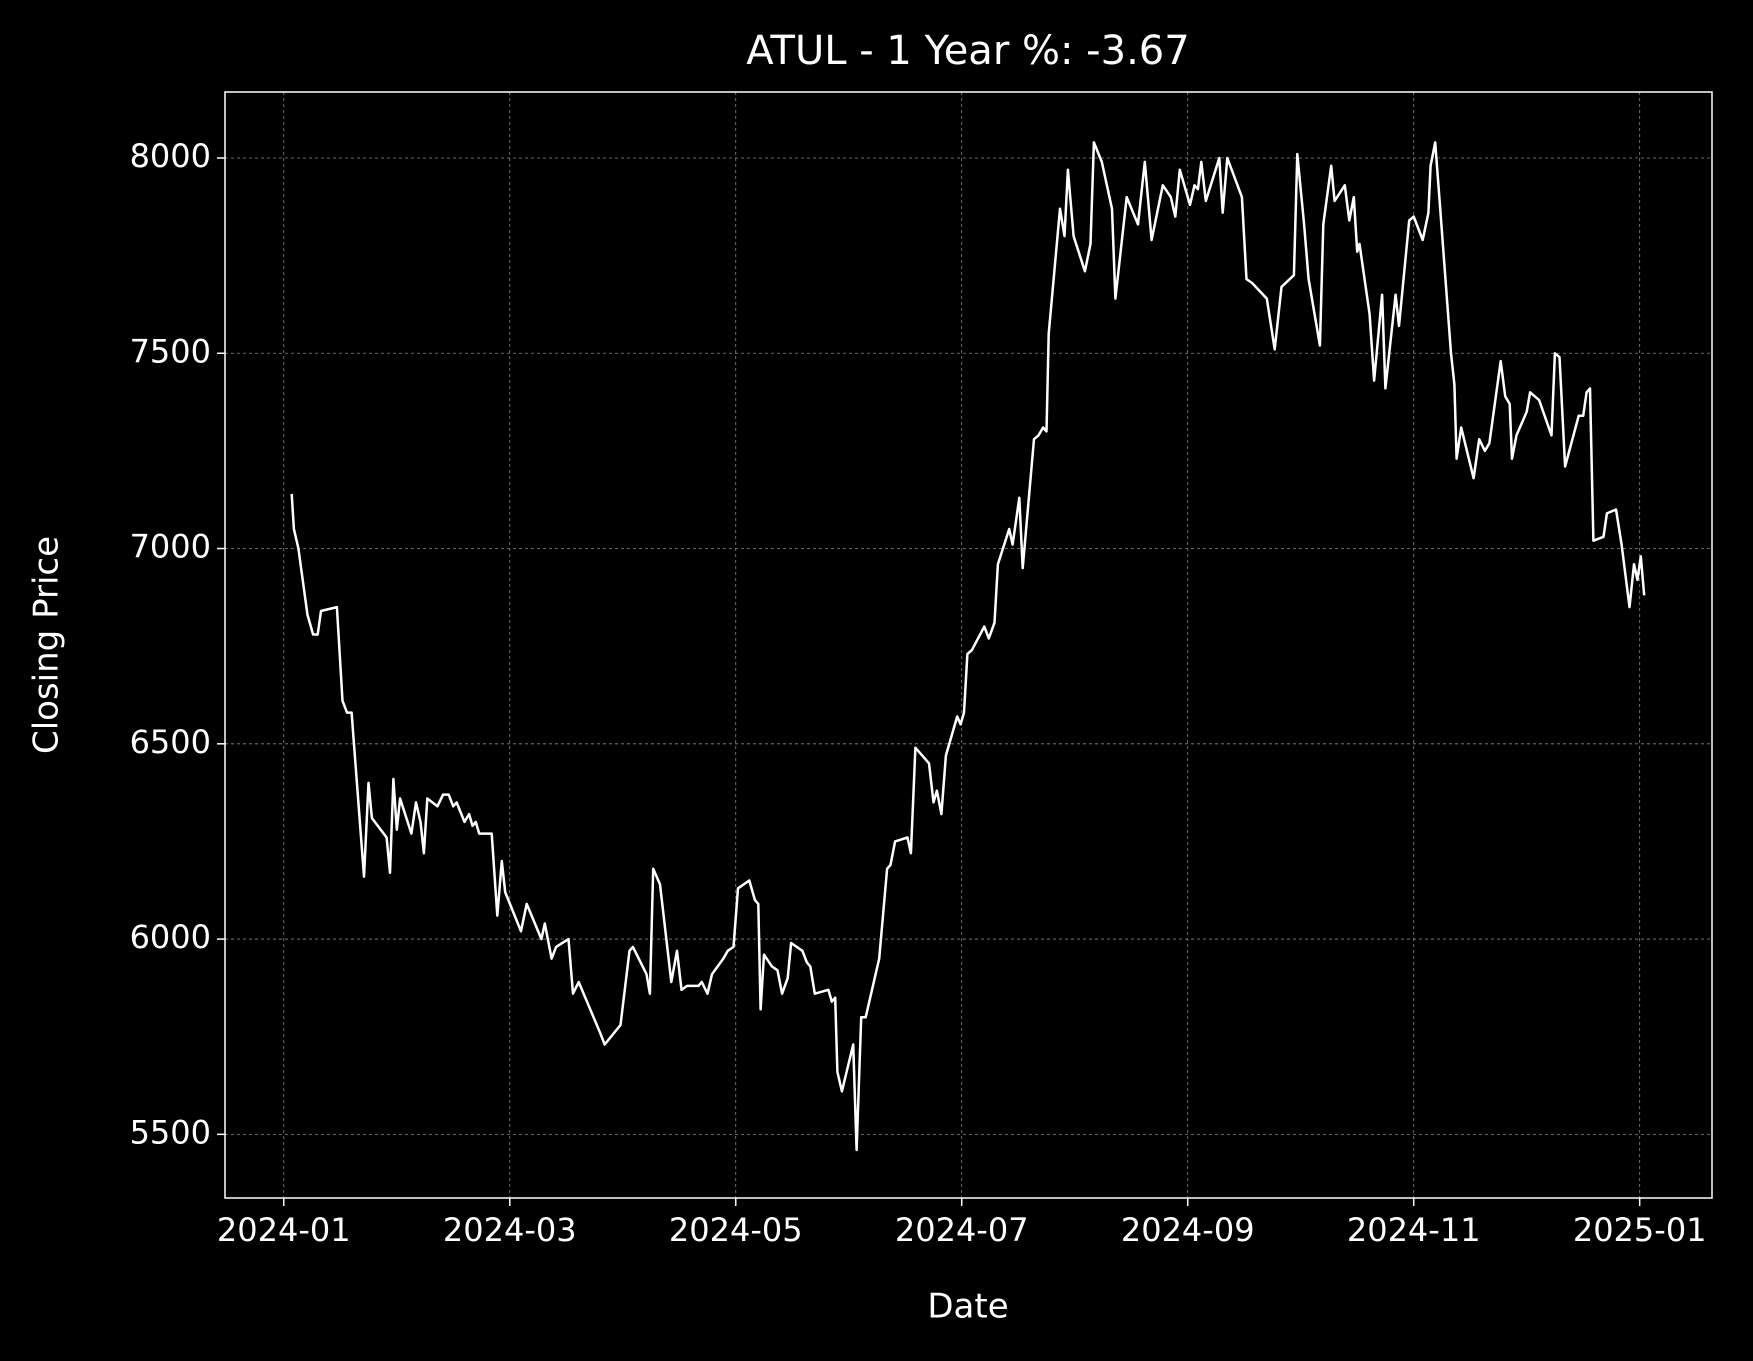  Describe the element at coordinates (284, 1230) in the screenshot. I see `x-tick-label: 2024-01` at that location.